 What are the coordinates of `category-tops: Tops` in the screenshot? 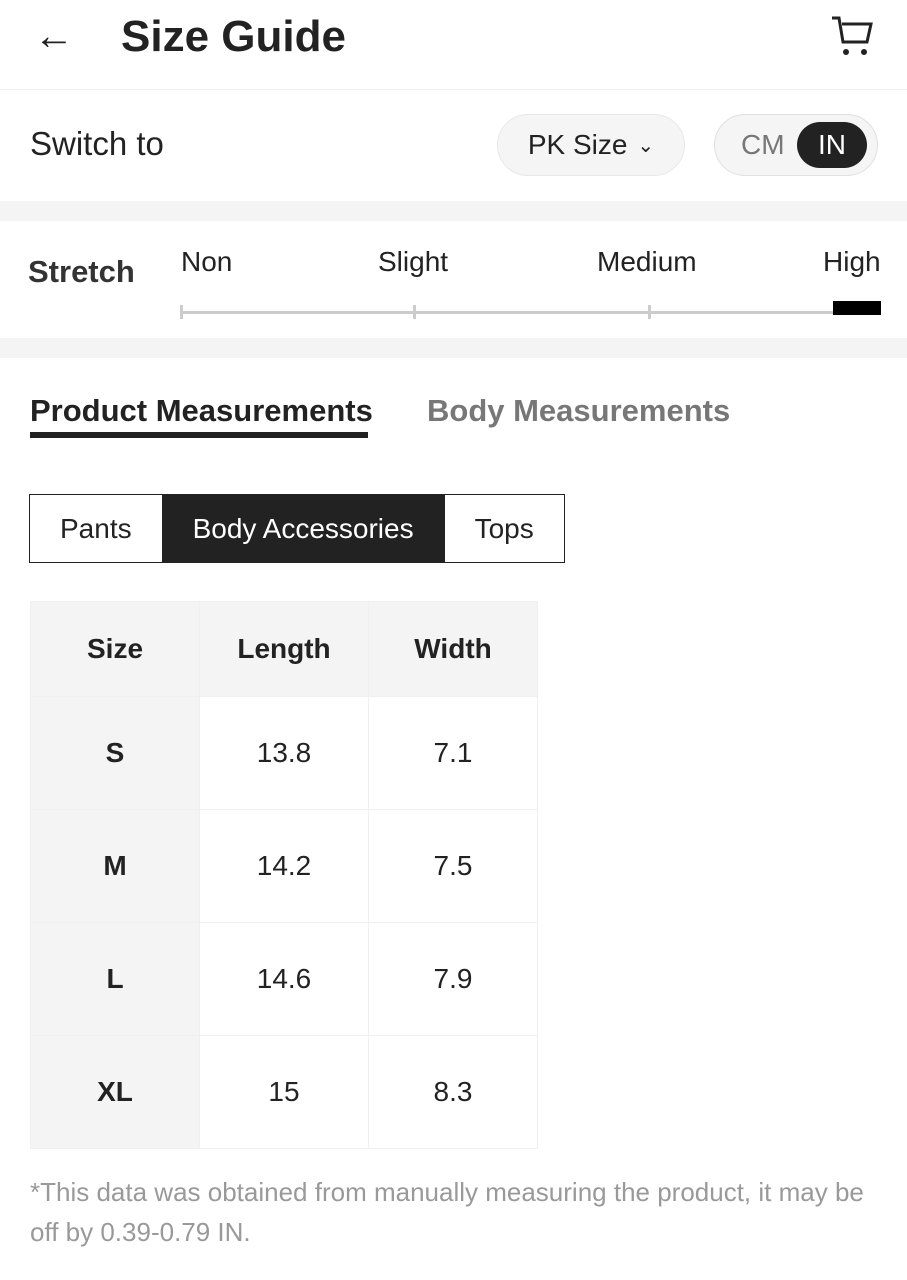 It's located at (504, 528).